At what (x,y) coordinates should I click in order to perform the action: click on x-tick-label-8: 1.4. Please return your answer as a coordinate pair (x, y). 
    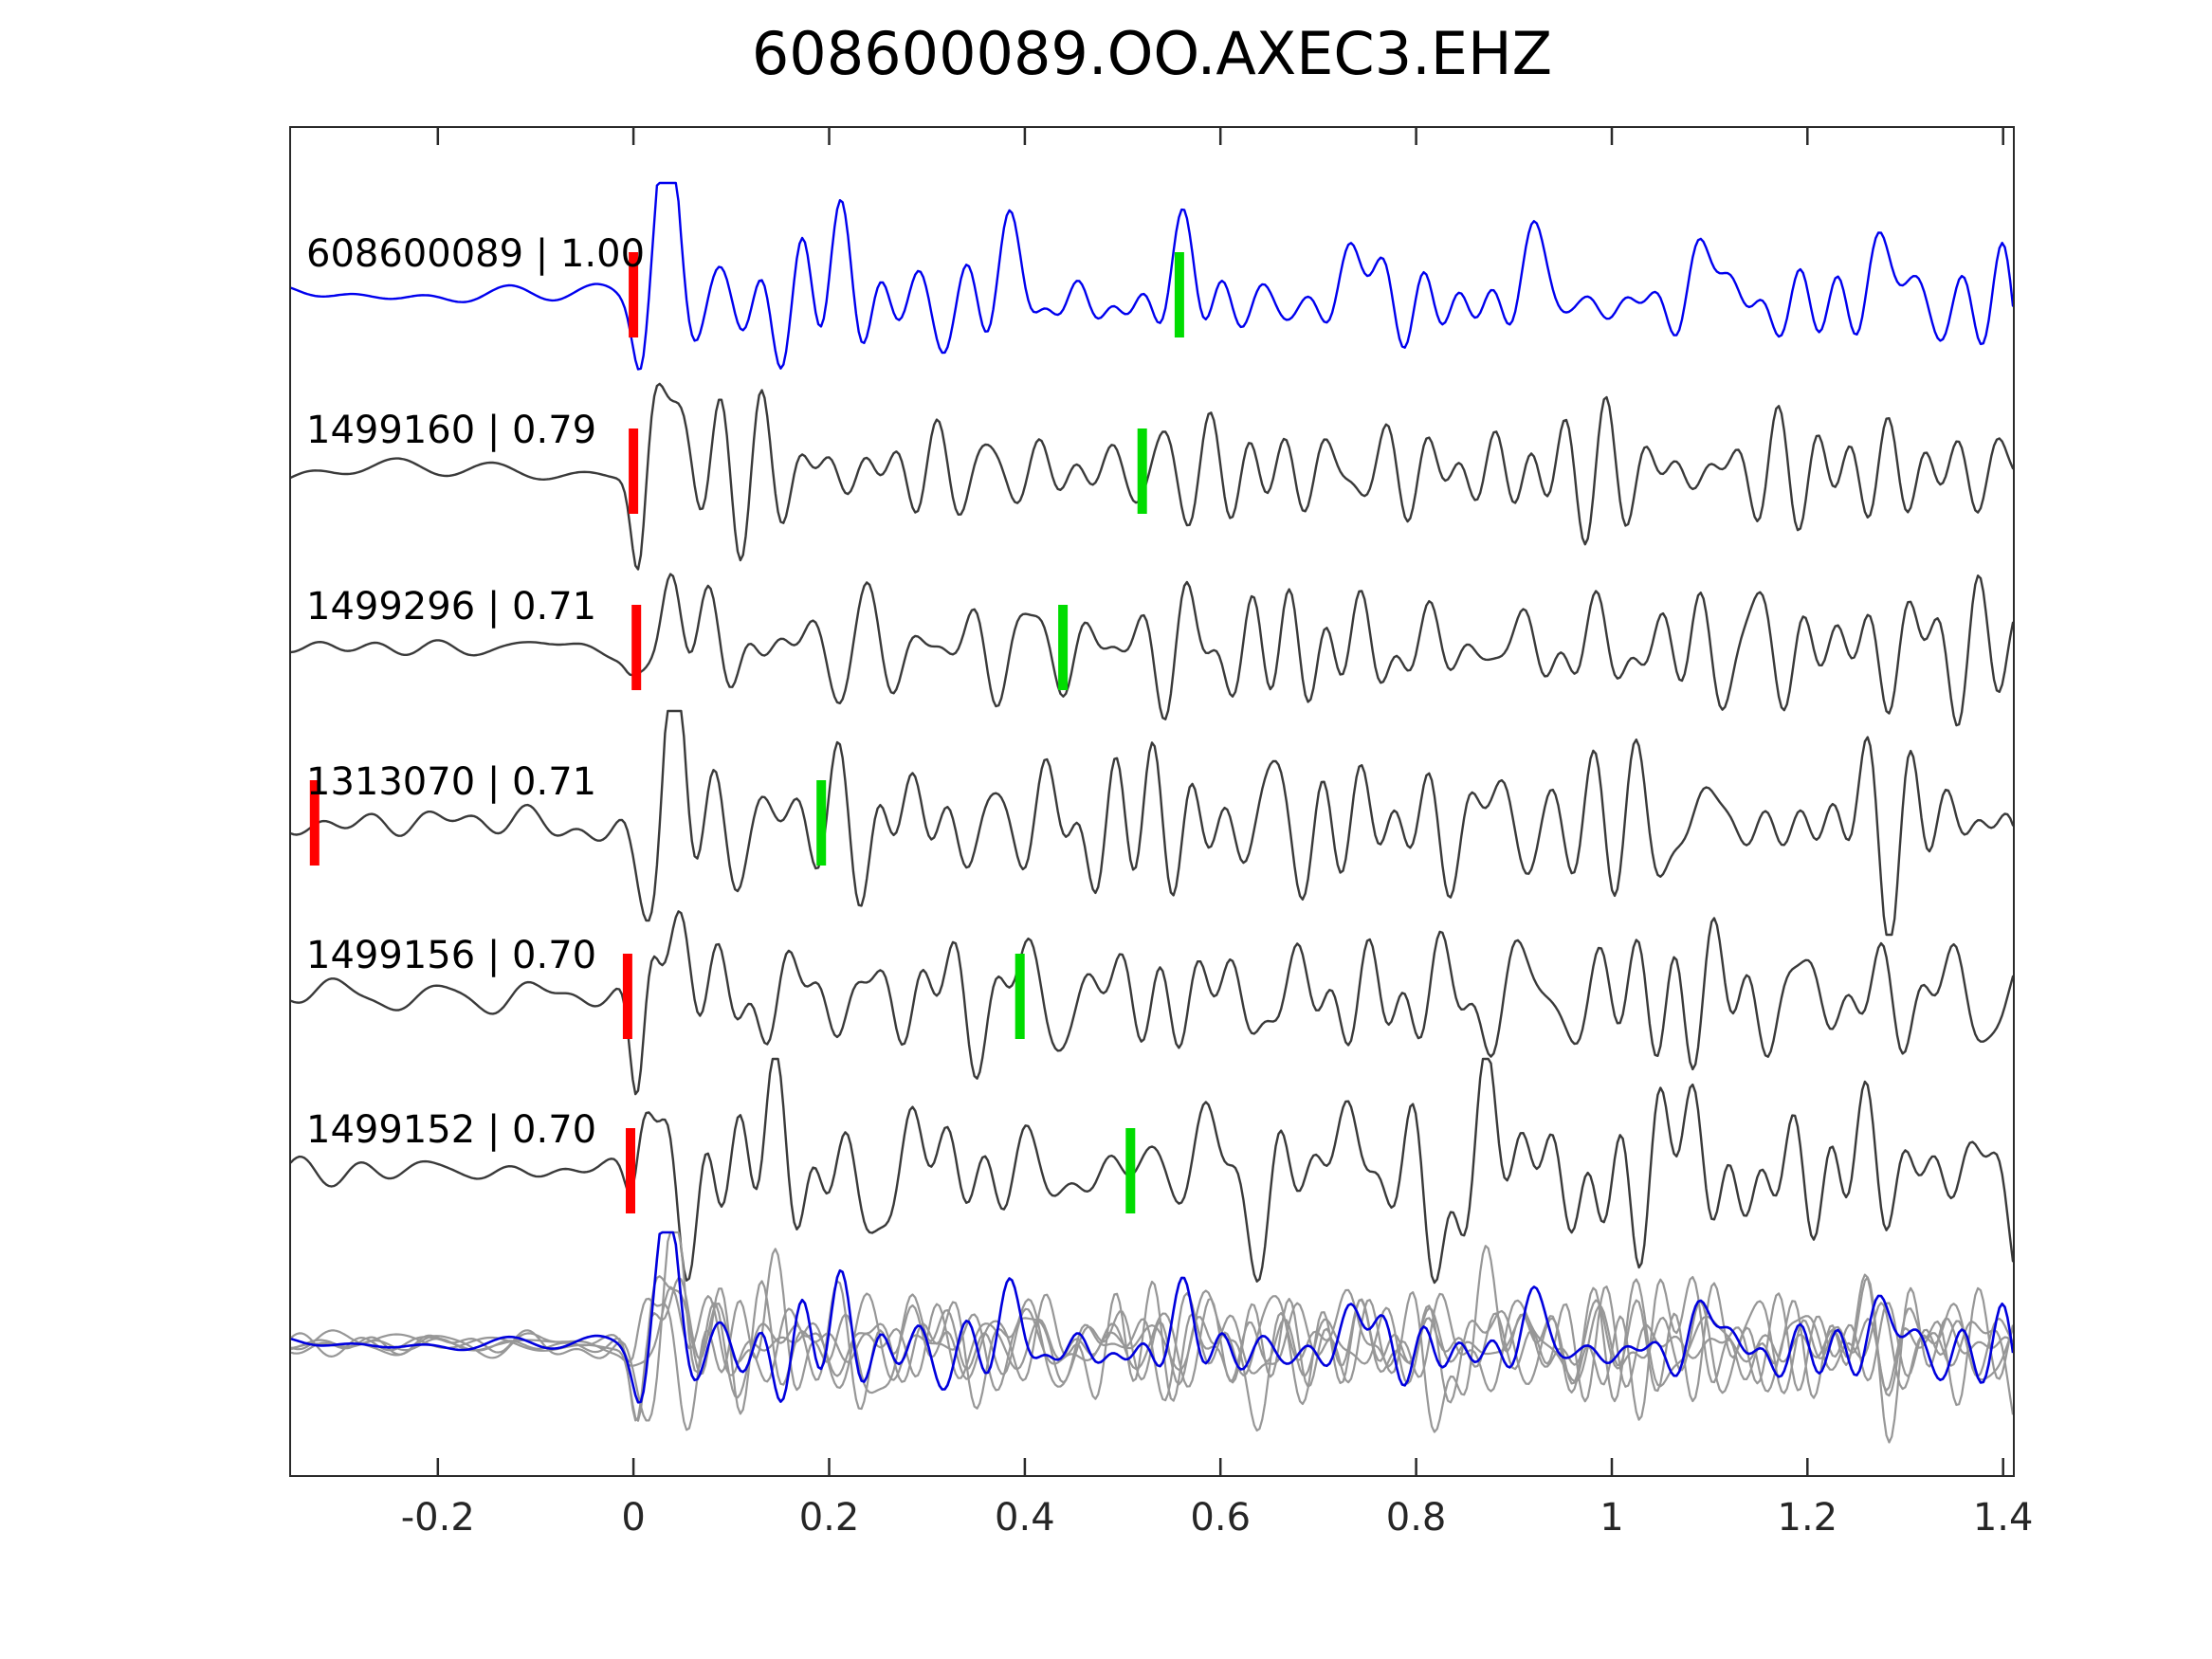
    Looking at the image, I should click on (2003, 1518).